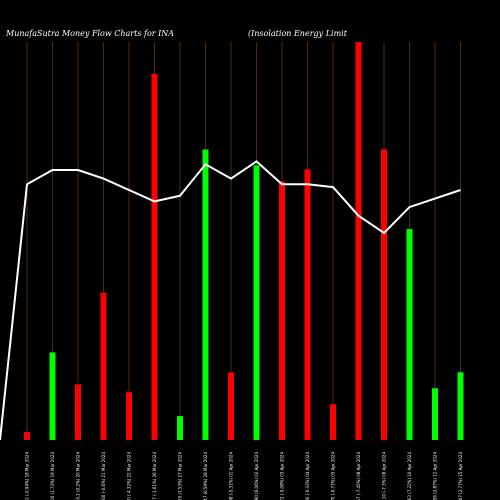  What do you see at coordinates (307, 476) in the screenshot?
I see `x-tick-label: 96.40 (-0.33%) 04 Apr 2024` at bounding box center [307, 476].